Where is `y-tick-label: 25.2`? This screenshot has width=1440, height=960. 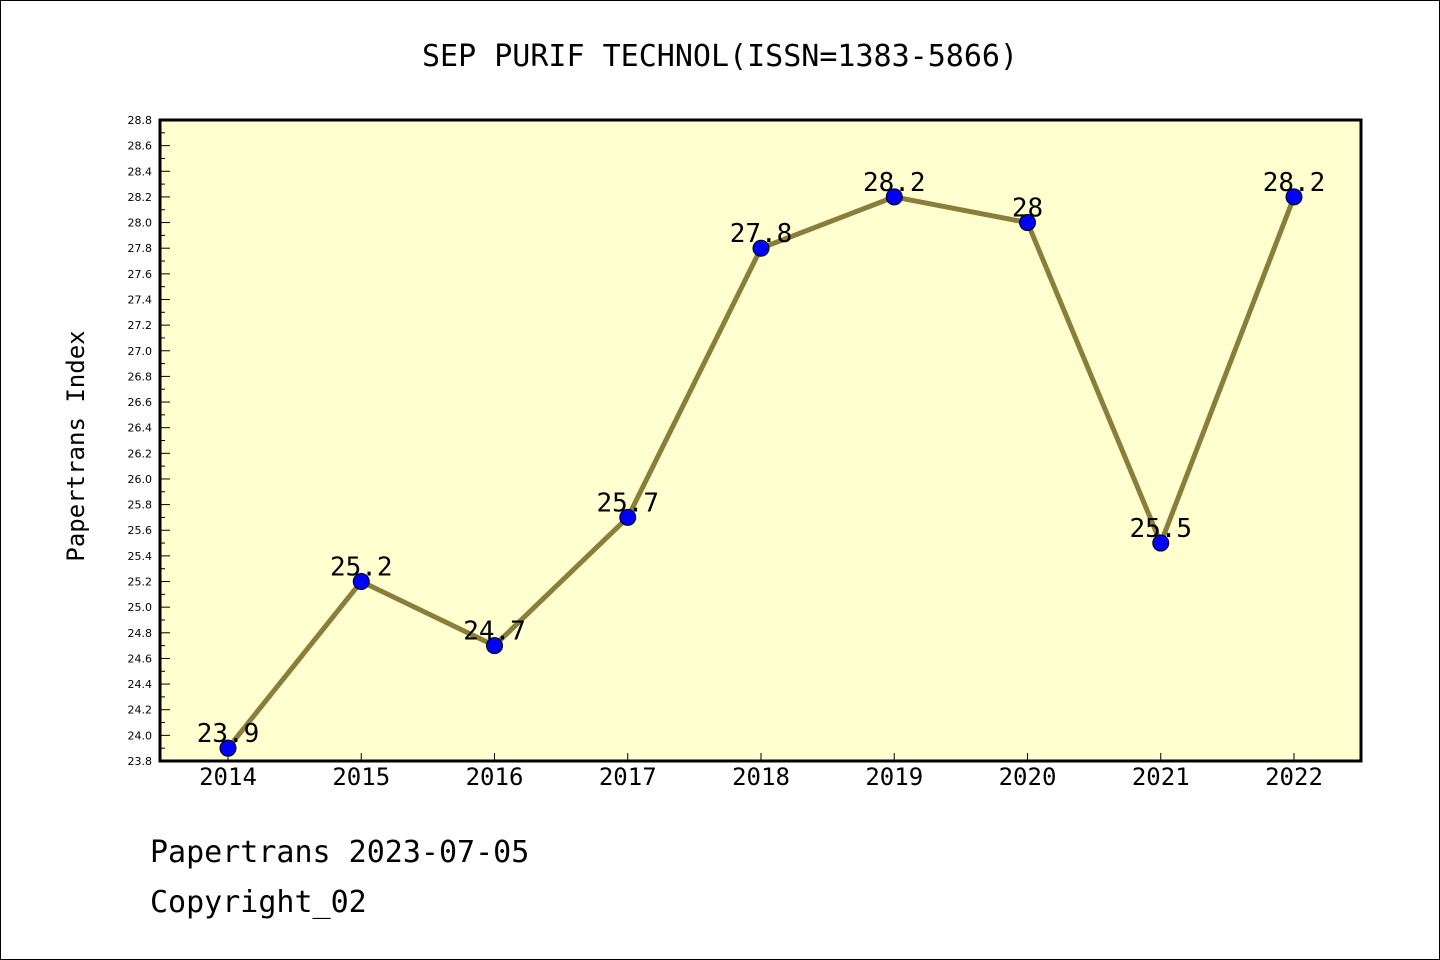 y-tick-label: 25.2 is located at coordinates (140, 582).